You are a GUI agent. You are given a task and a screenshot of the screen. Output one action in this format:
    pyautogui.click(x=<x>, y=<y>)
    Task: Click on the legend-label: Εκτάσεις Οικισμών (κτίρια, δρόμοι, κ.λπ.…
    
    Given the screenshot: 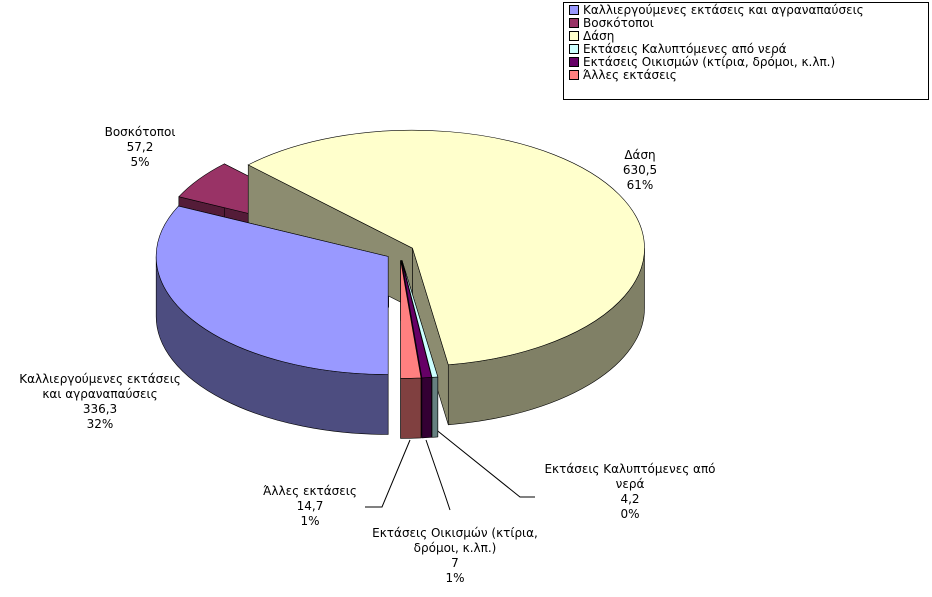 What is the action you would take?
    pyautogui.click(x=709, y=62)
    